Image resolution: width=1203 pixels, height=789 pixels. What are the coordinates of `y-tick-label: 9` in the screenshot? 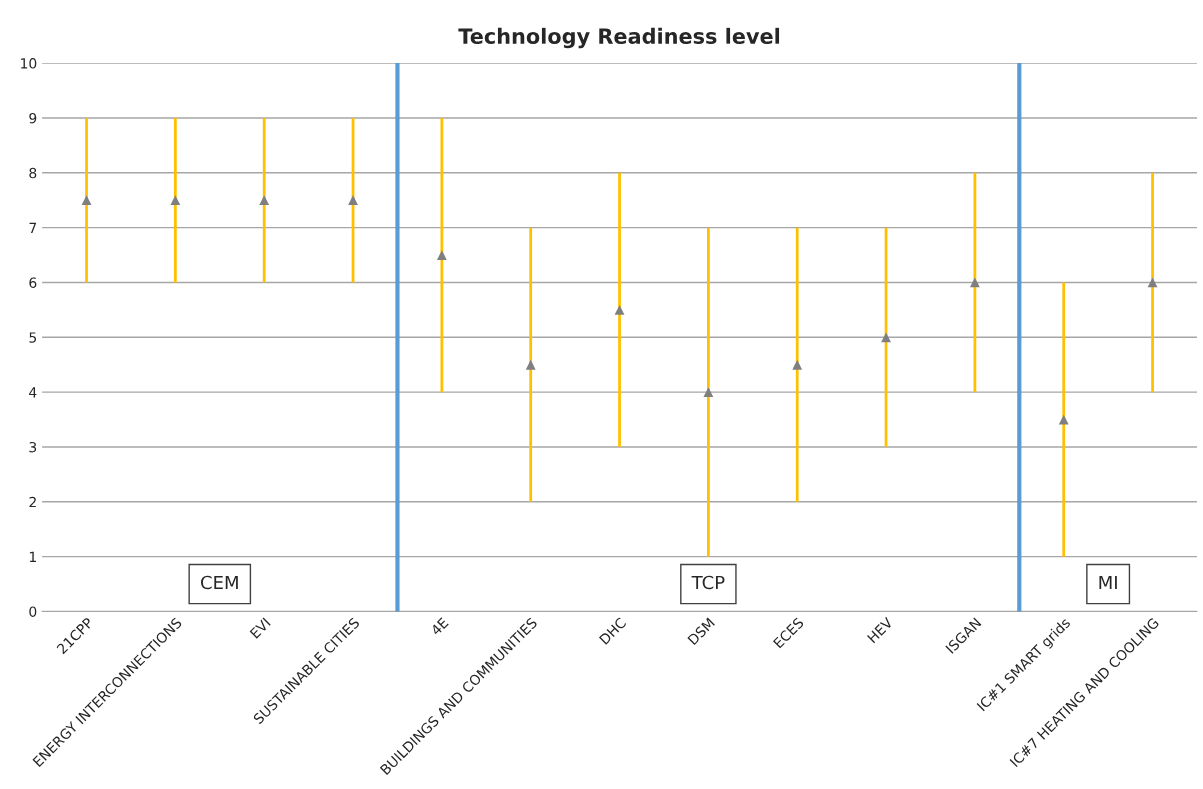 It's located at (33, 118).